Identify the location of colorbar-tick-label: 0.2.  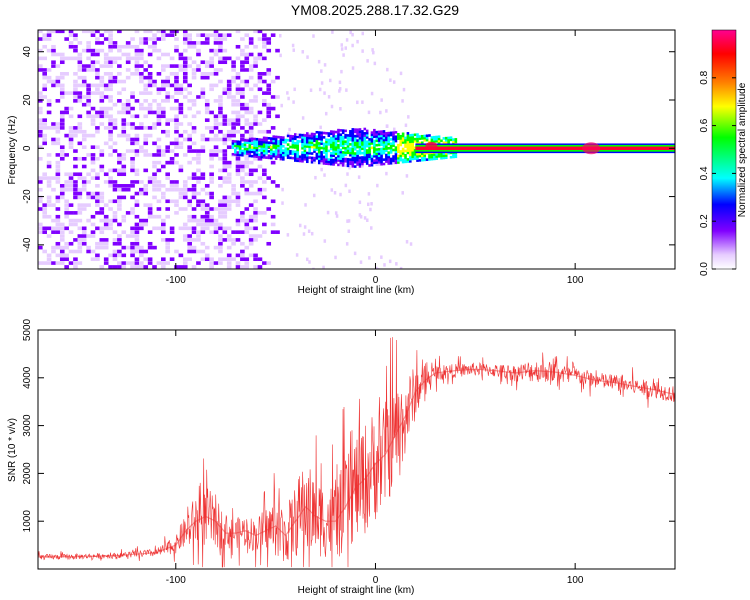
(704, 221).